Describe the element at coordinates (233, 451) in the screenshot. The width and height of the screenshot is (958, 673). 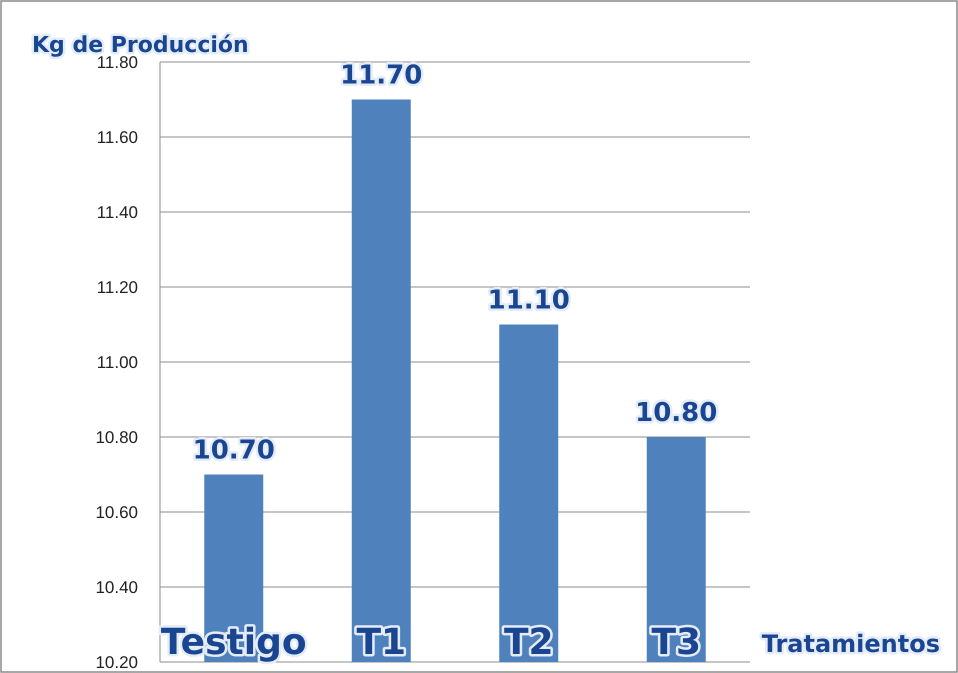
I see `data-label: 10.70` at that location.